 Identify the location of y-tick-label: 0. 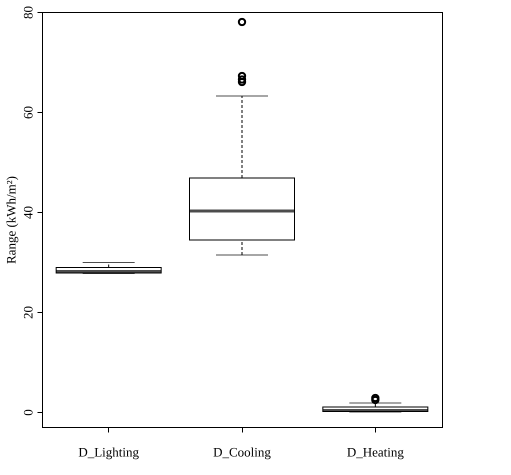
(28, 412).